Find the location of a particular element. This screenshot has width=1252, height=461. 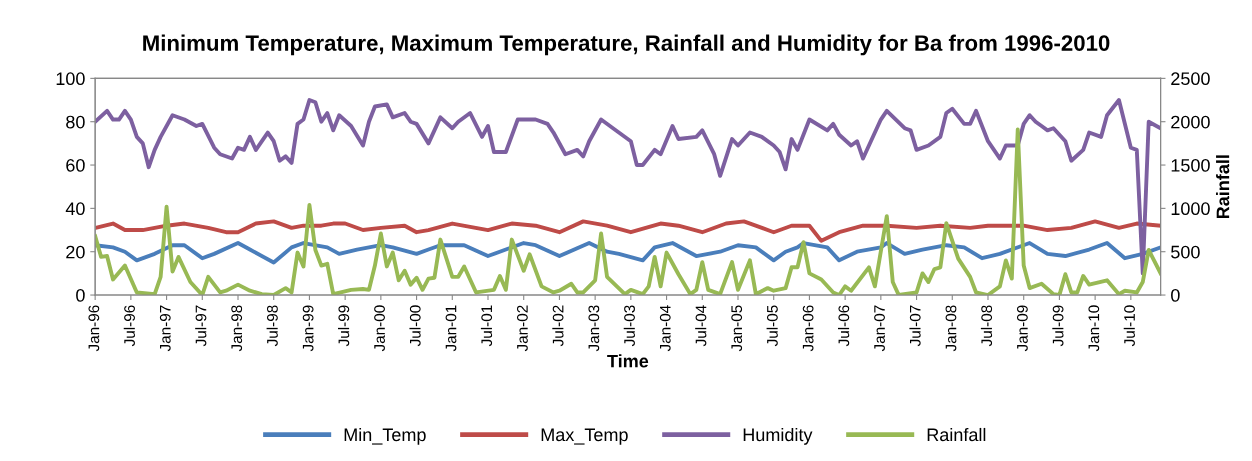

x-tick-label: Jul-08 is located at coordinates (986, 326).